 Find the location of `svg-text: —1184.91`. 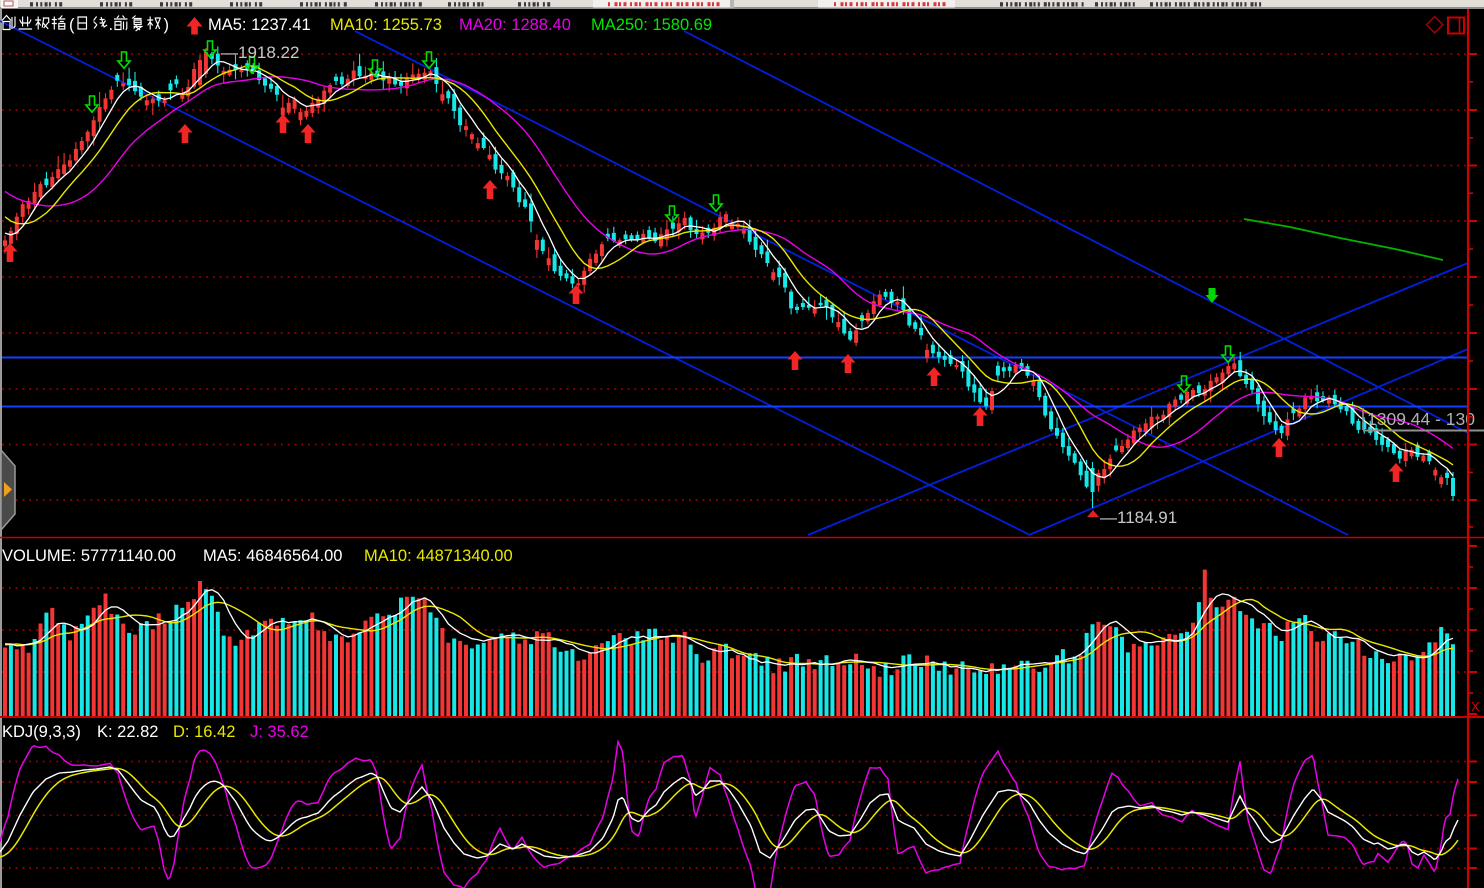

svg-text: —1184.91 is located at coordinates (1138, 517).